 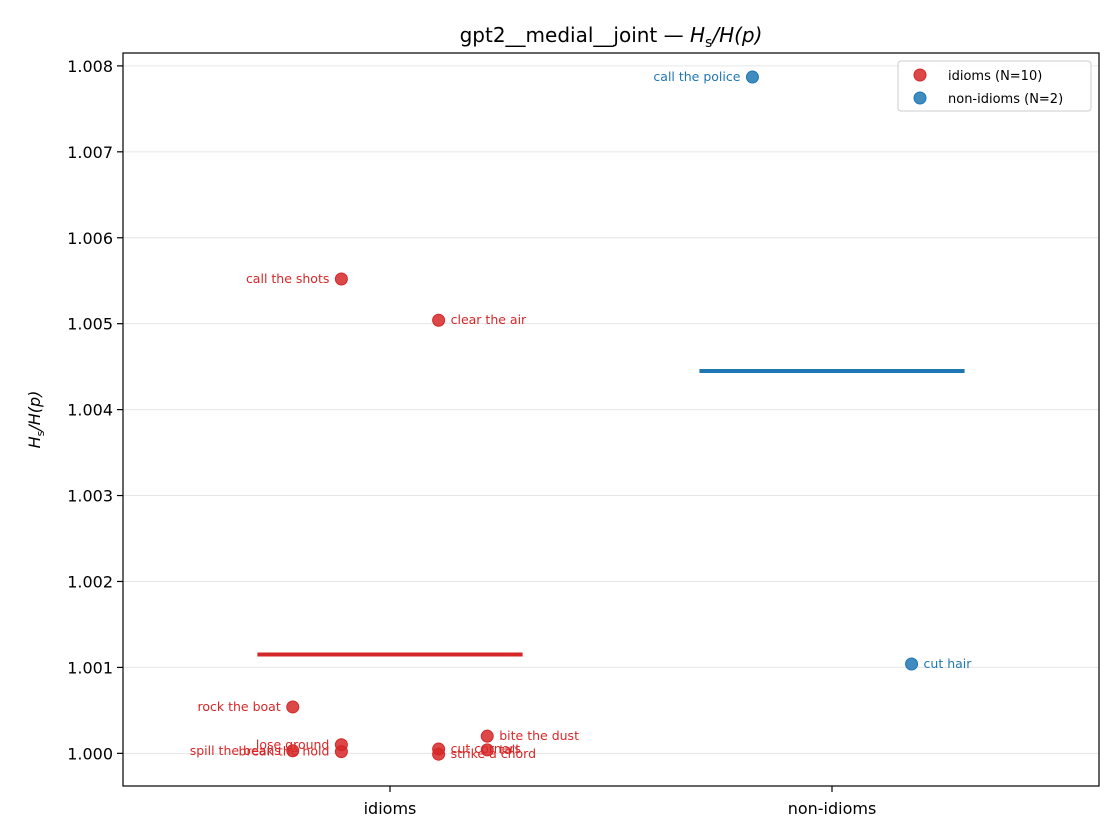 What do you see at coordinates (90, 66) in the screenshot?
I see `y-tick-label: 1.008` at bounding box center [90, 66].